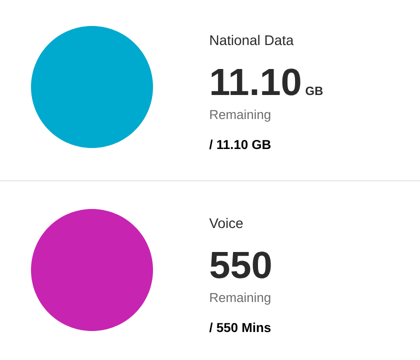  Describe the element at coordinates (240, 327) in the screenshot. I see `text: / 550 Mins` at that location.